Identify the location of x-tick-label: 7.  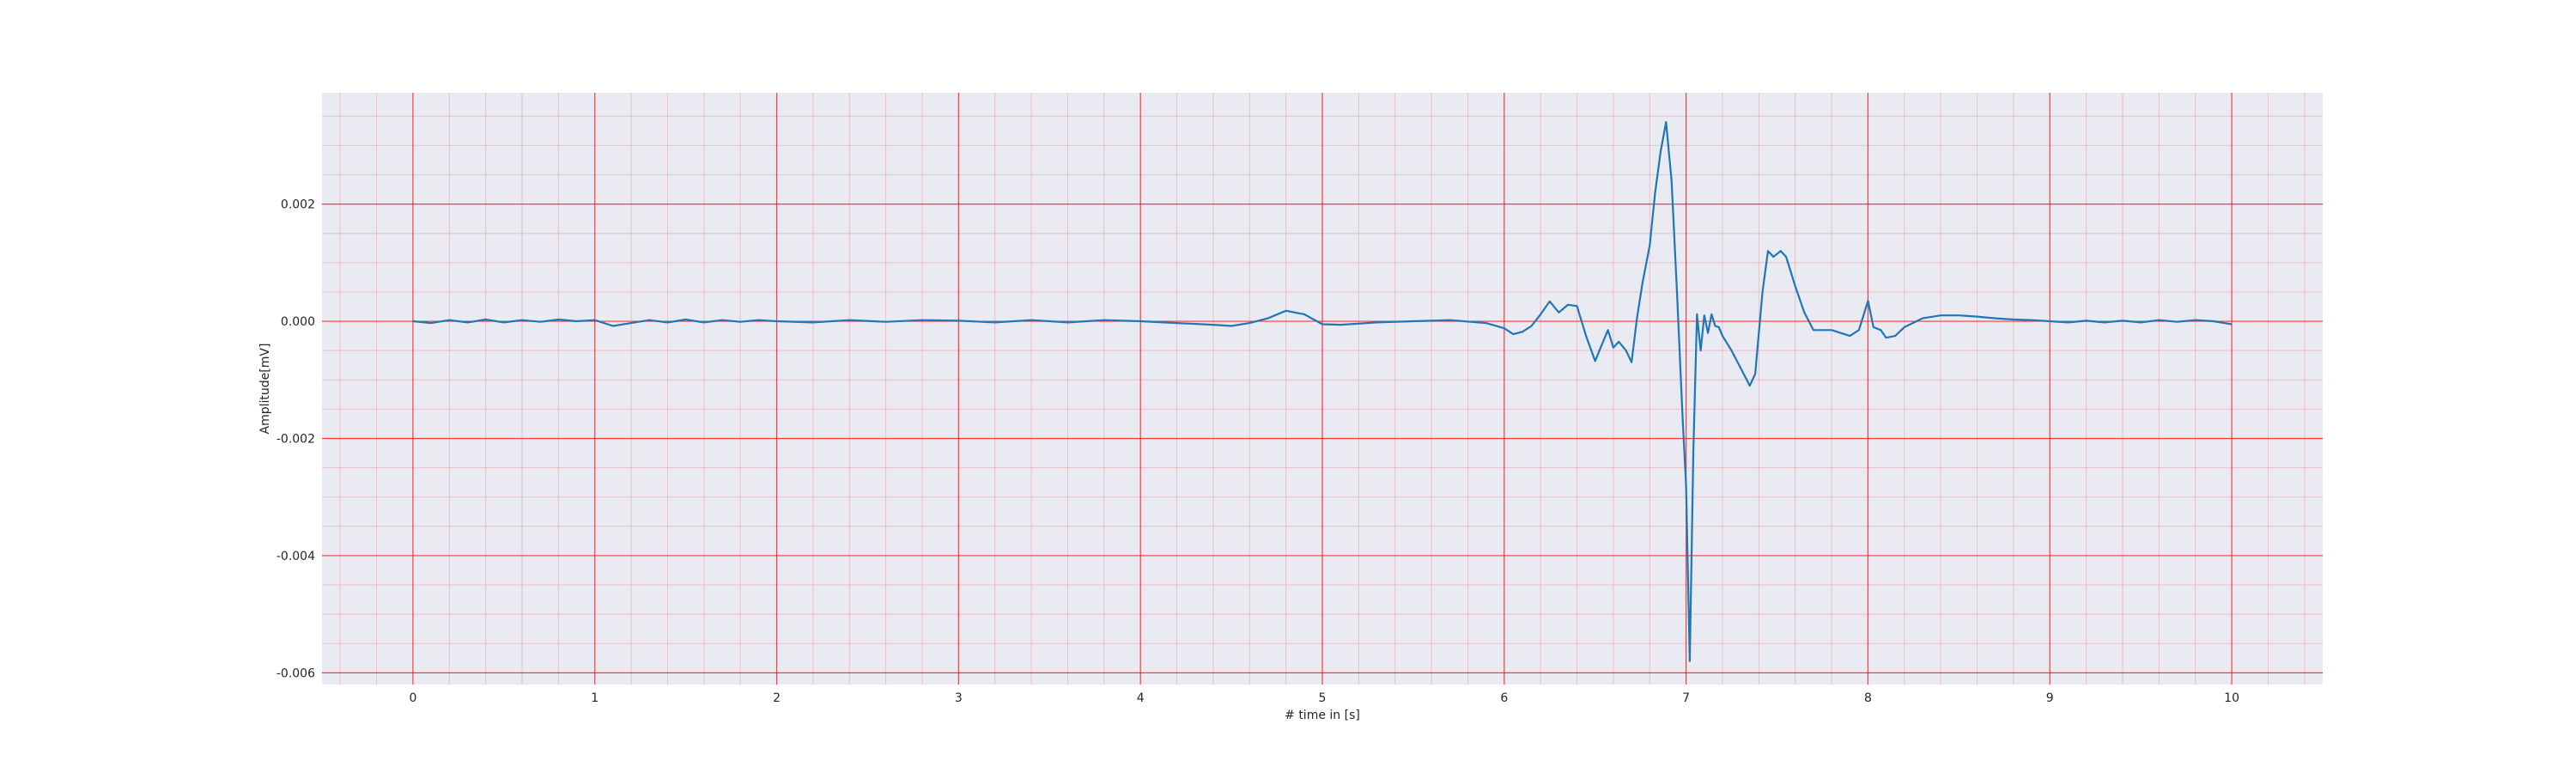
(1686, 698).